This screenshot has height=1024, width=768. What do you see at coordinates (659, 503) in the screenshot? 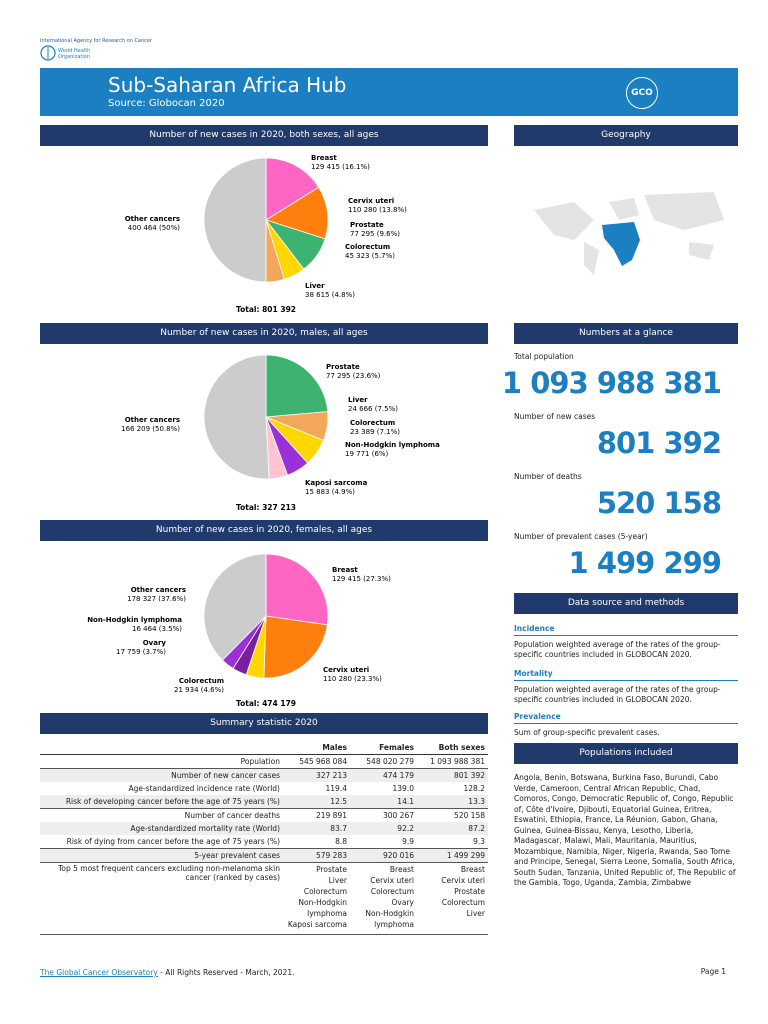
I see `glance-value: 520 158` at bounding box center [659, 503].